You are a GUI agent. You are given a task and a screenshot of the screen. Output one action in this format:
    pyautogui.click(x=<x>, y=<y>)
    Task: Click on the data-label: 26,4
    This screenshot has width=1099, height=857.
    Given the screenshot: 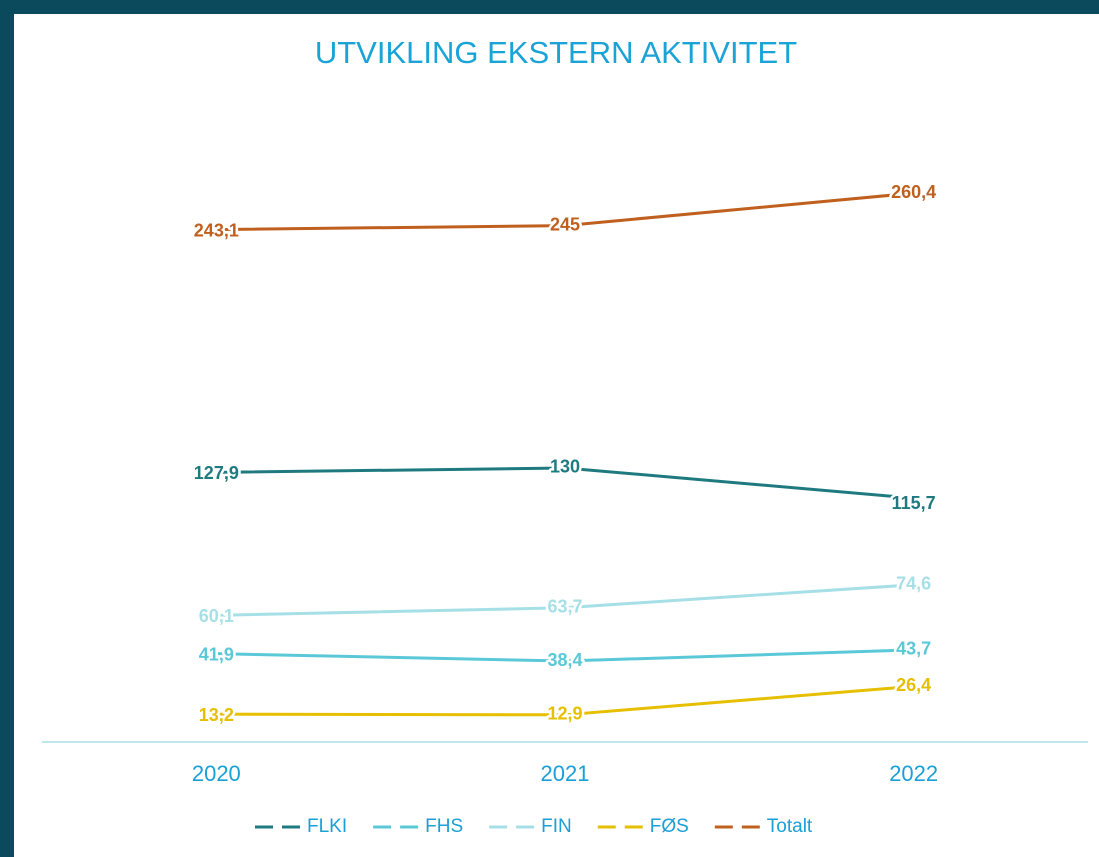 What is the action you would take?
    pyautogui.click(x=913, y=685)
    